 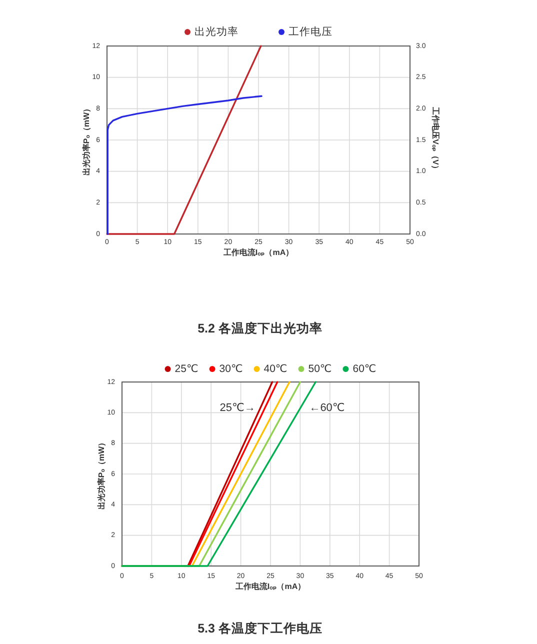 I want to click on annotation: 25℃→, so click(x=238, y=408).